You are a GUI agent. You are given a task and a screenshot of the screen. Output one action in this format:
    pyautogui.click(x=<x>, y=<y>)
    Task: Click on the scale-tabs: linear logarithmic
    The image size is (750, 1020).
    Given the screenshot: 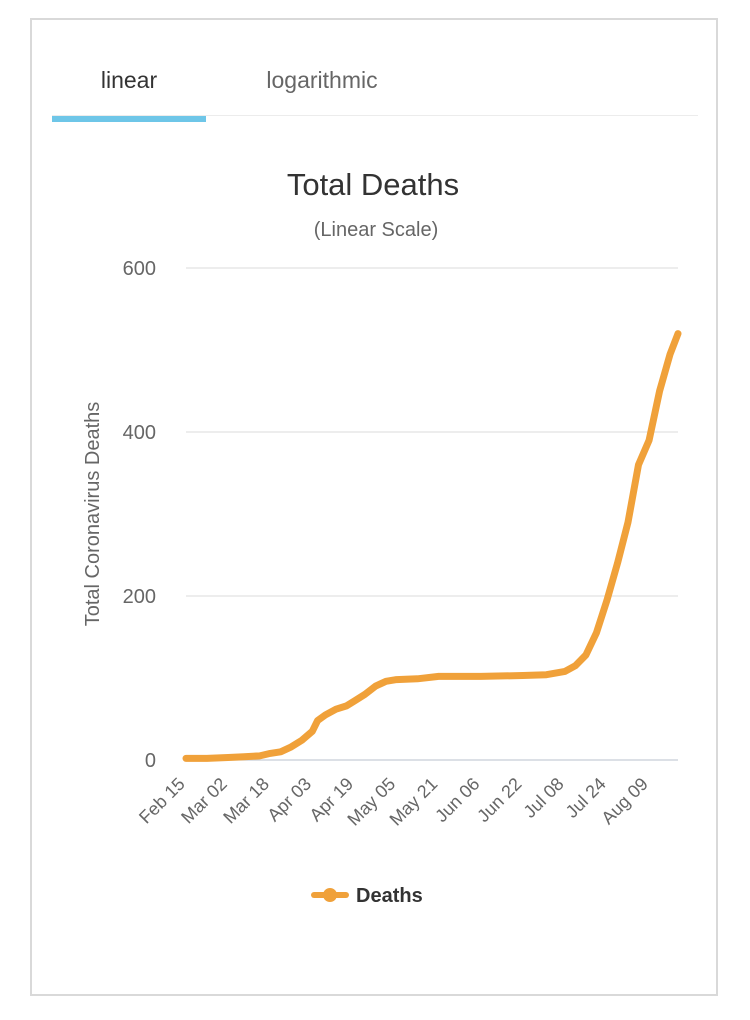 What is the action you would take?
    pyautogui.click(x=375, y=91)
    